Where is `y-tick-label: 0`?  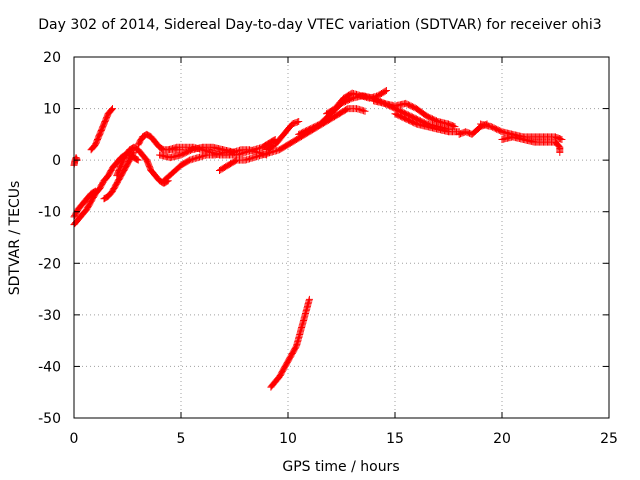 y-tick-label: 0 is located at coordinates (56, 161).